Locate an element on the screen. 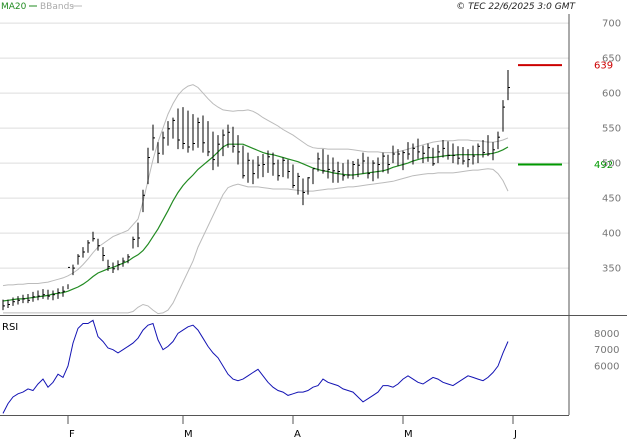  price-tick-label: 700 is located at coordinates (611, 24).